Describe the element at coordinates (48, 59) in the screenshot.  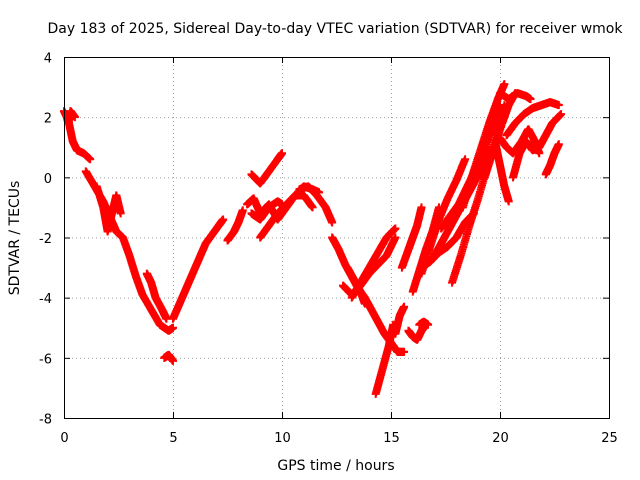
I see `y-tick-label: 4` at that location.